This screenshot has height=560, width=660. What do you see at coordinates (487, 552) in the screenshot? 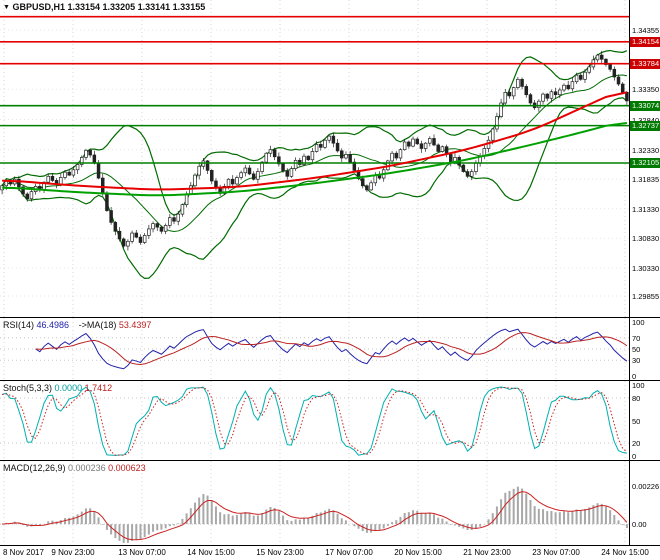
I see `time-label: 21 Nov 23:00` at bounding box center [487, 552].